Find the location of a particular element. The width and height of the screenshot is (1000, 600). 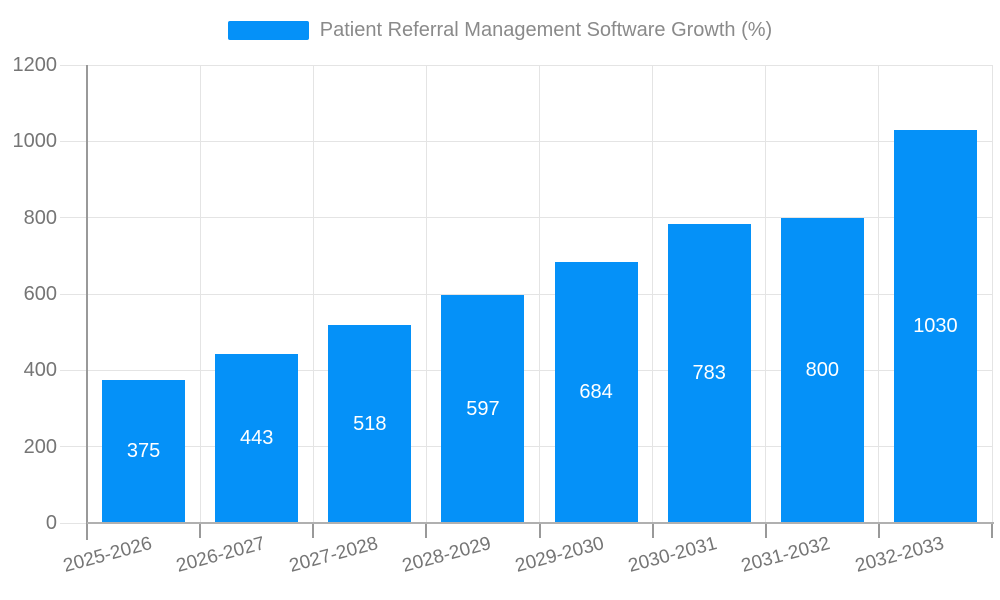

bar-value-label: 443 is located at coordinates (257, 437).